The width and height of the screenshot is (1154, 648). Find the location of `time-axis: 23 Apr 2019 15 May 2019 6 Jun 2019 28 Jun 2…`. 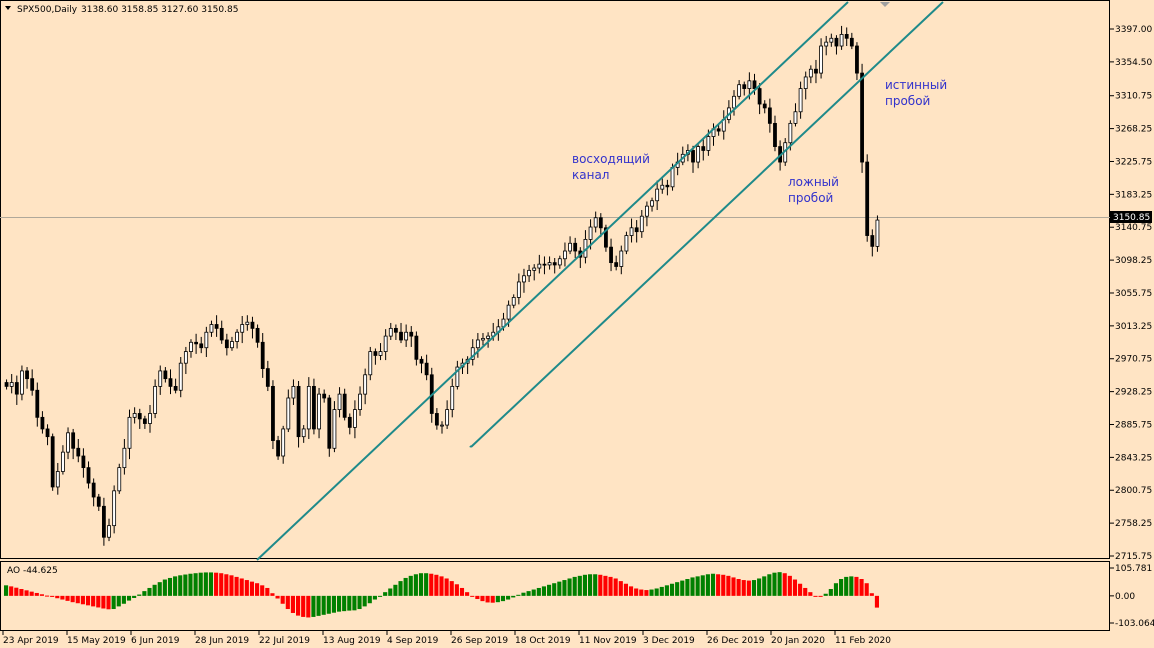

time-axis: 23 Apr 2019 15 May 2019 6 Jun 2019 28 Jun 2… is located at coordinates (446, 638).